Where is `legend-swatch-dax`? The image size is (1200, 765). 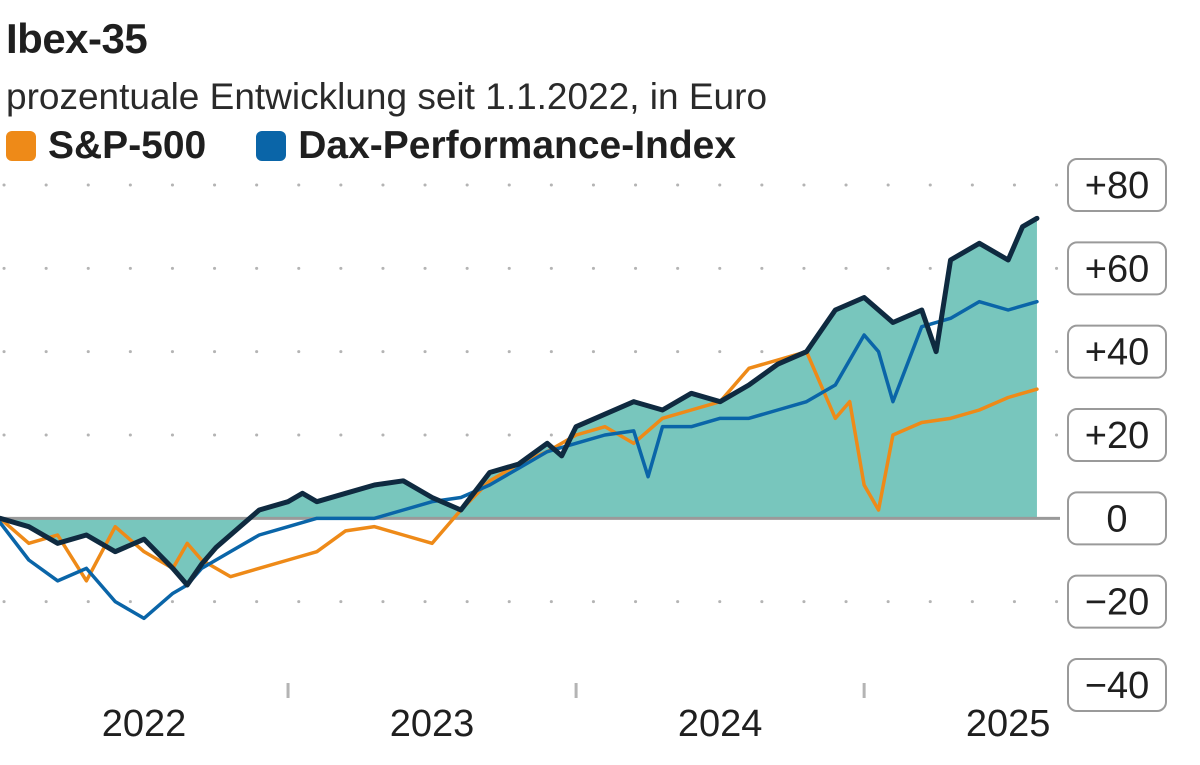
legend-swatch-dax is located at coordinates (271, 145).